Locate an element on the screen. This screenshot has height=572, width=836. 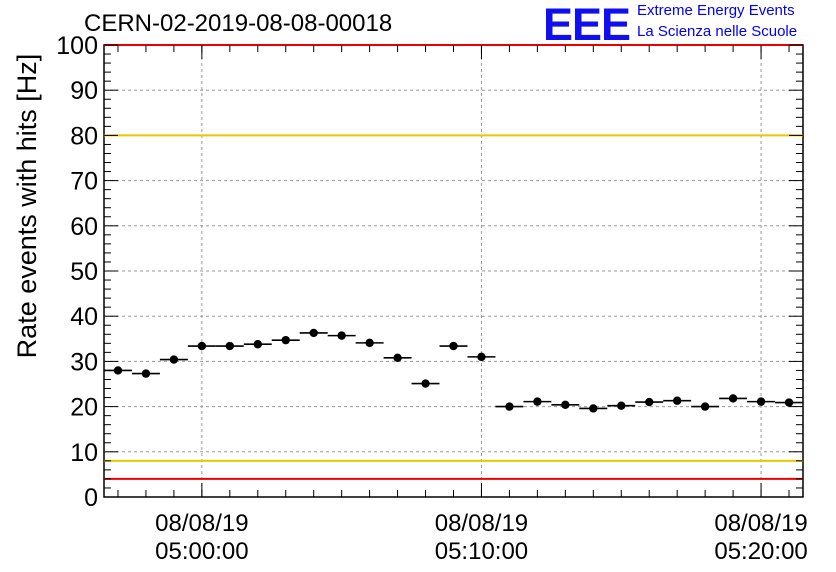
x-tick-label-time: 05:20:00 is located at coordinates (760, 551).